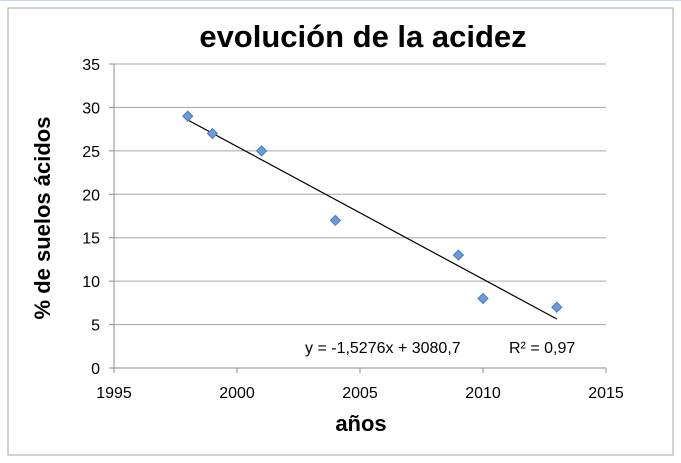  Describe the element at coordinates (95, 369) in the screenshot. I see `y-tick-label: 0` at that location.